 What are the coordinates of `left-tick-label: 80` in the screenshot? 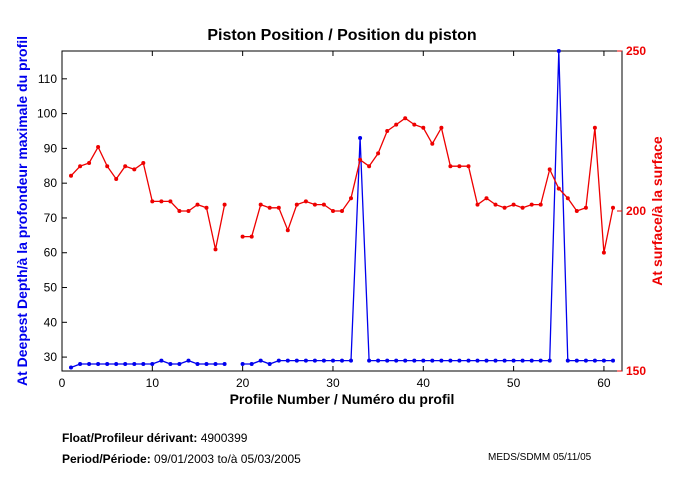 It's located at (51, 183).